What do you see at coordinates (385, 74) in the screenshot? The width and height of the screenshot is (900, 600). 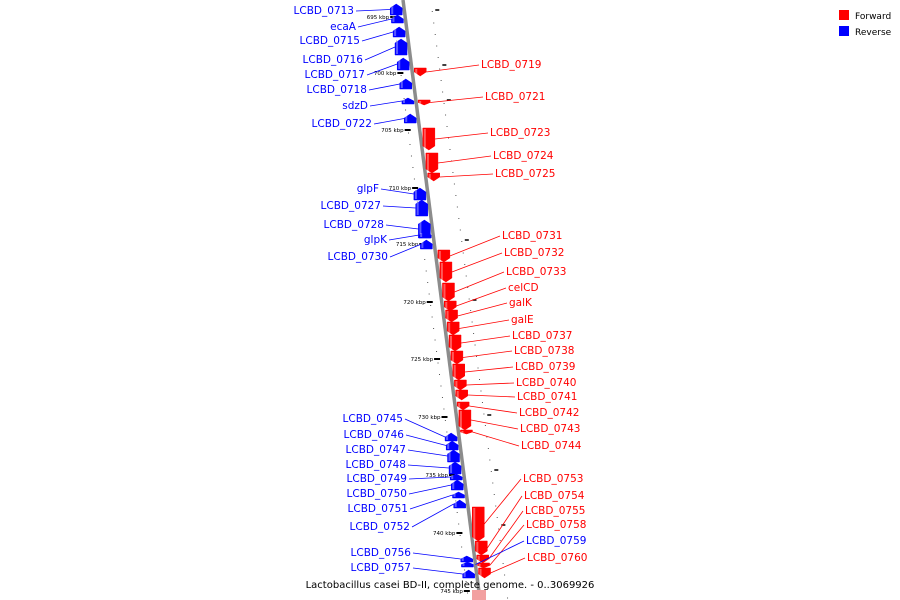 I see `scale-tick-label: 700 kbp` at bounding box center [385, 74].